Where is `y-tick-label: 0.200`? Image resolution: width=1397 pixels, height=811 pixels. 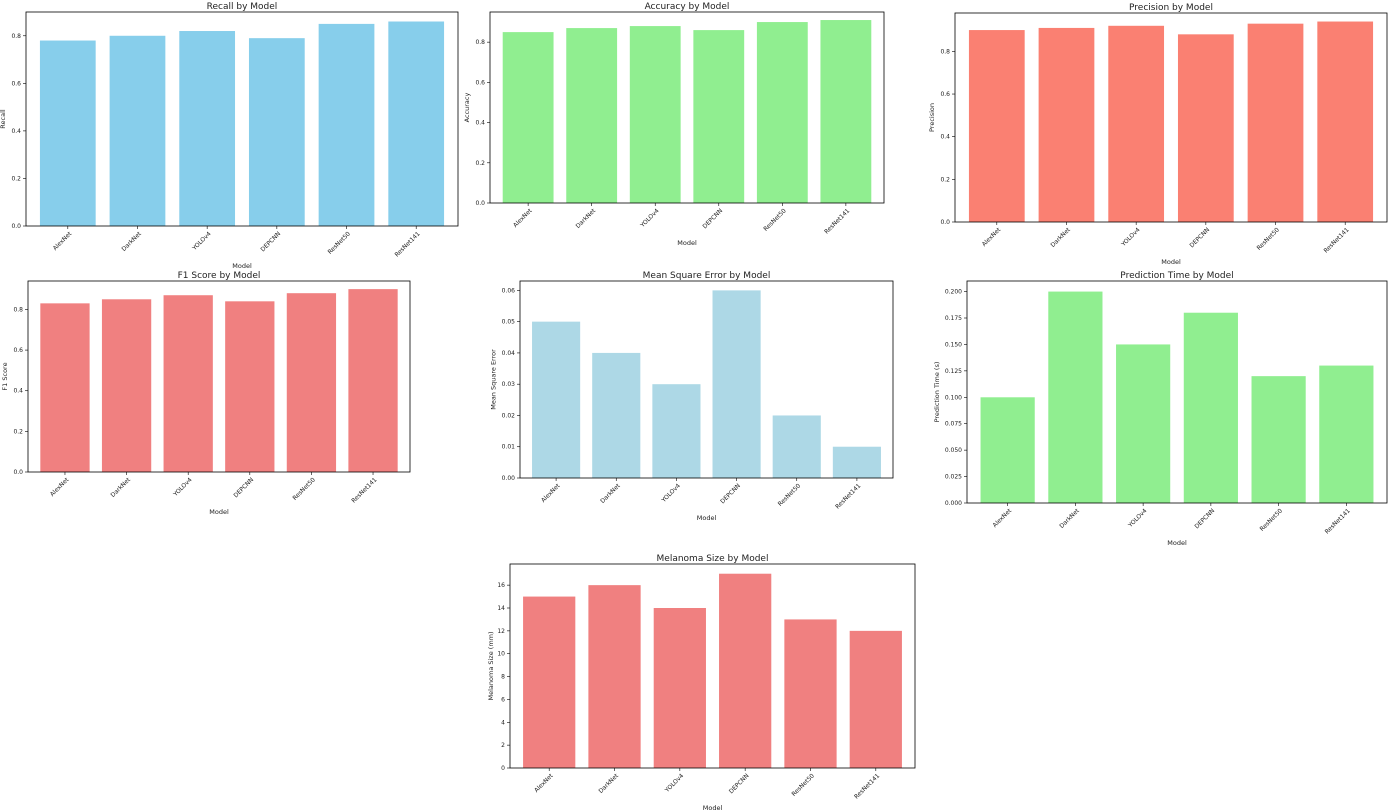
y-tick-label: 0.200 is located at coordinates (953, 292).